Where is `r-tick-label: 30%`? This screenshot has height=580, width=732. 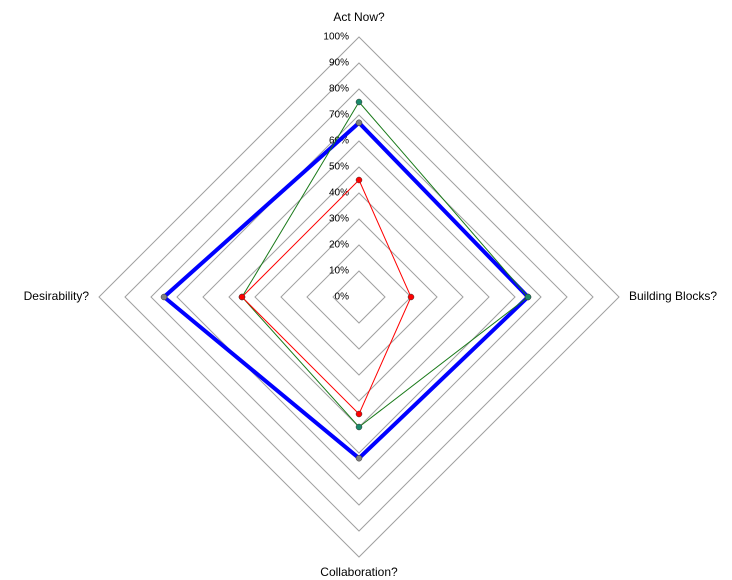
r-tick-label: 30% is located at coordinates (339, 219).